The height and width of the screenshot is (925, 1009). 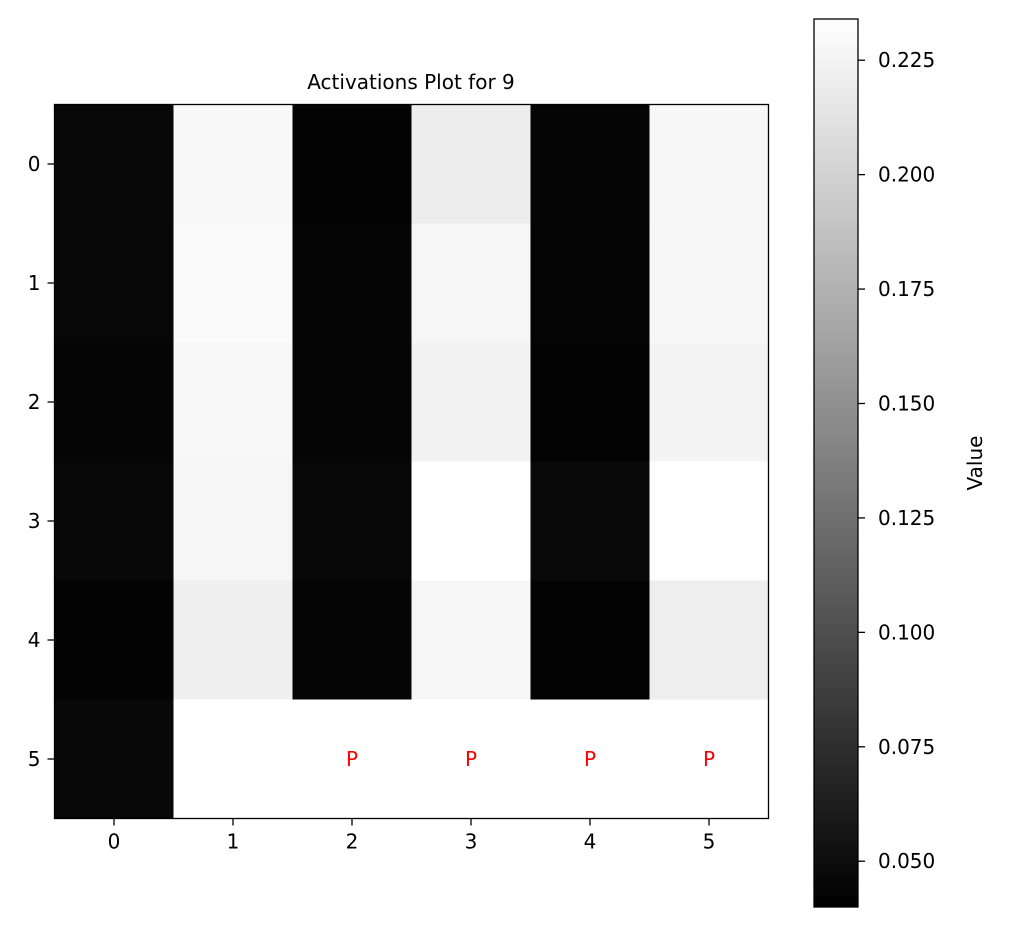 What do you see at coordinates (114, 640) in the screenshot?
I see `heatmap-cell-r4-c0` at bounding box center [114, 640].